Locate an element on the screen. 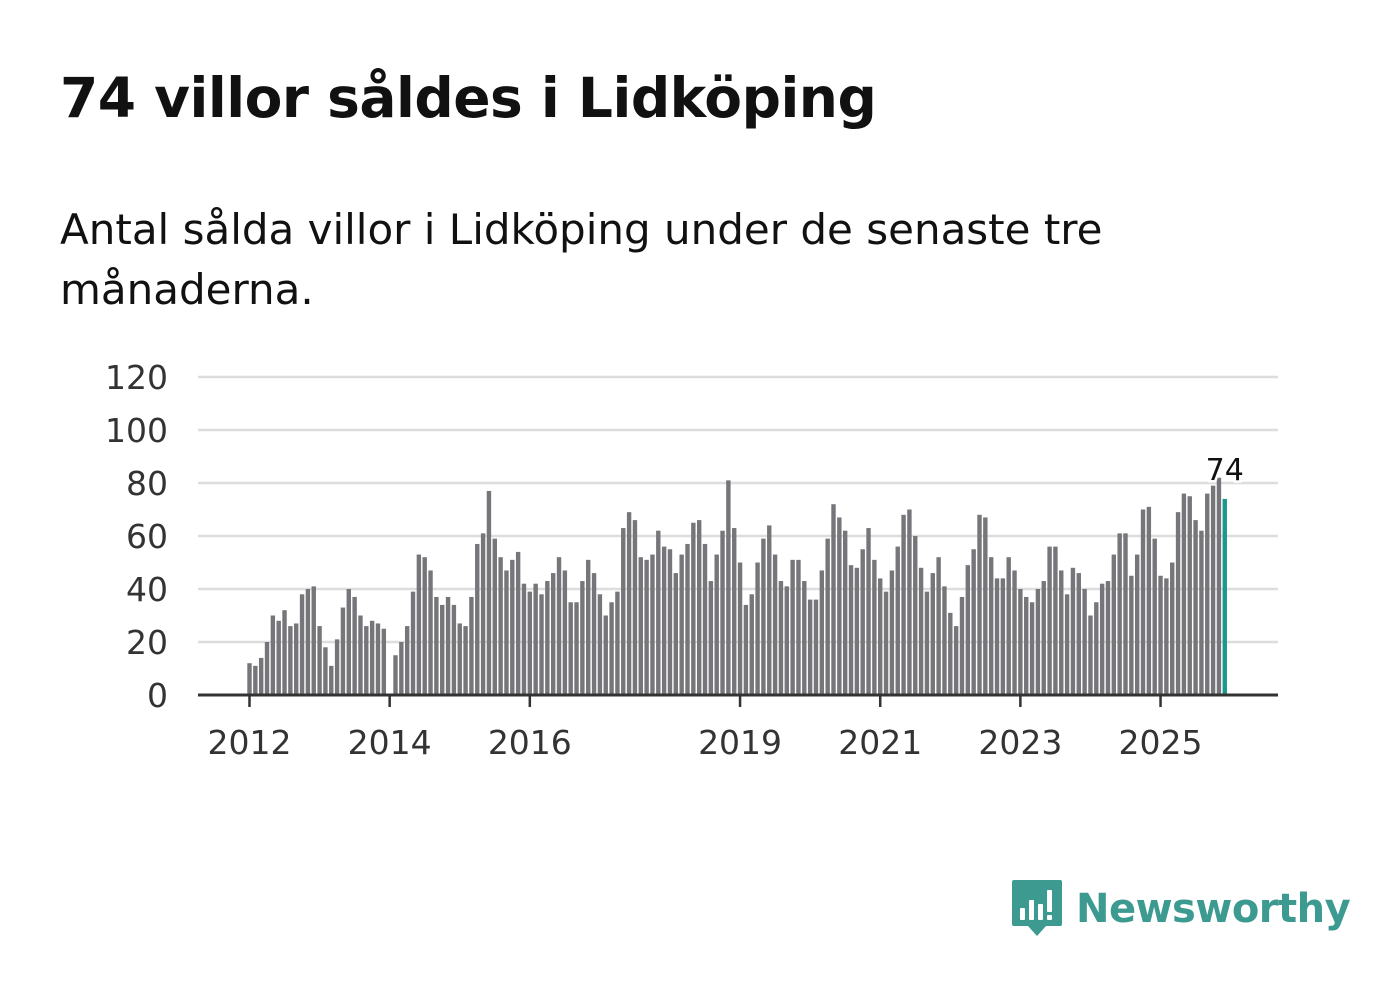 The width and height of the screenshot is (1382, 999). x-tick-label: 2014 is located at coordinates (390, 742).